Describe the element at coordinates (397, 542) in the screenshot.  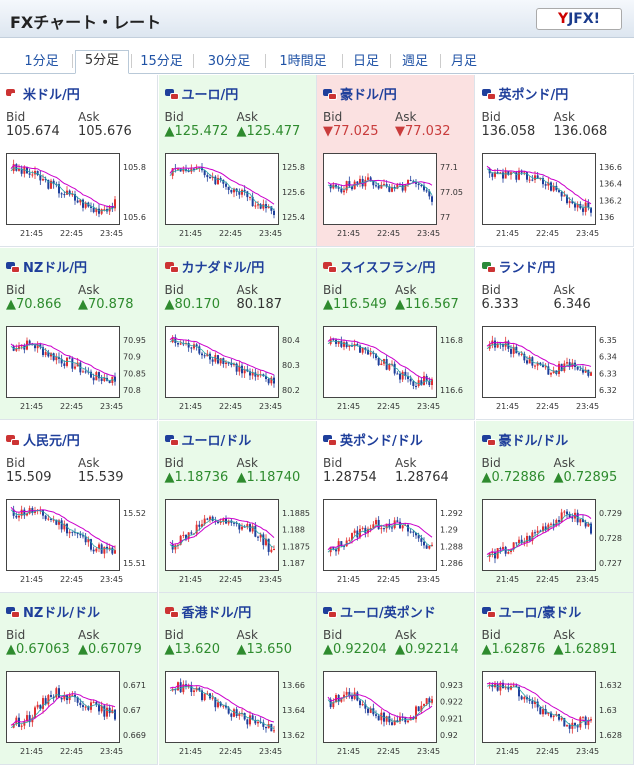
I see `mini-chart: 1.292 1.29 1.288 1.286 21:45 22:45 23:45` at that location.